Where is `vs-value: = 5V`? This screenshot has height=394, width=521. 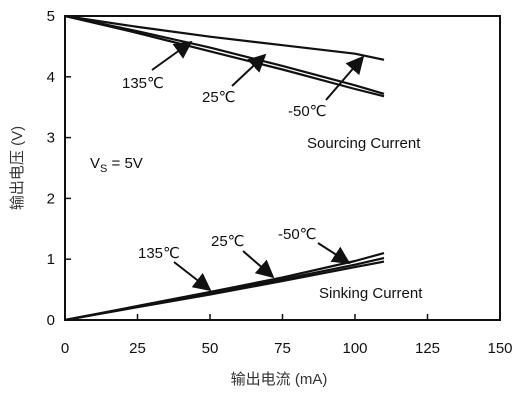
vs-value: = 5V is located at coordinates (124, 163).